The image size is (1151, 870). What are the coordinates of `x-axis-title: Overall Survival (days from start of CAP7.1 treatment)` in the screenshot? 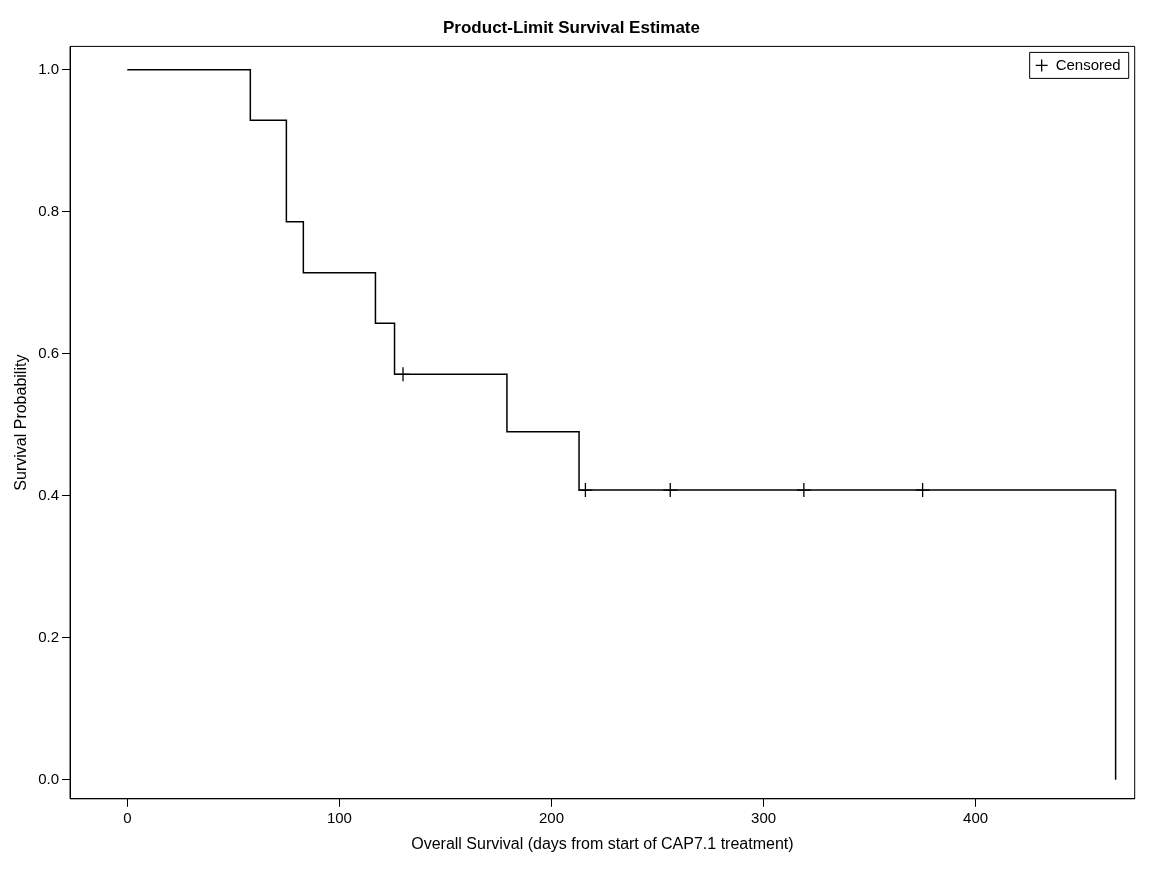 It's located at (602, 843).